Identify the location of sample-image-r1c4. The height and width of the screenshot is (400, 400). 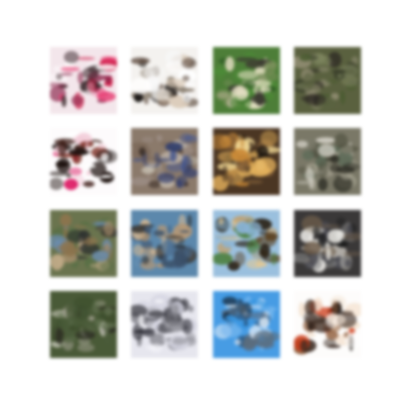
(327, 80).